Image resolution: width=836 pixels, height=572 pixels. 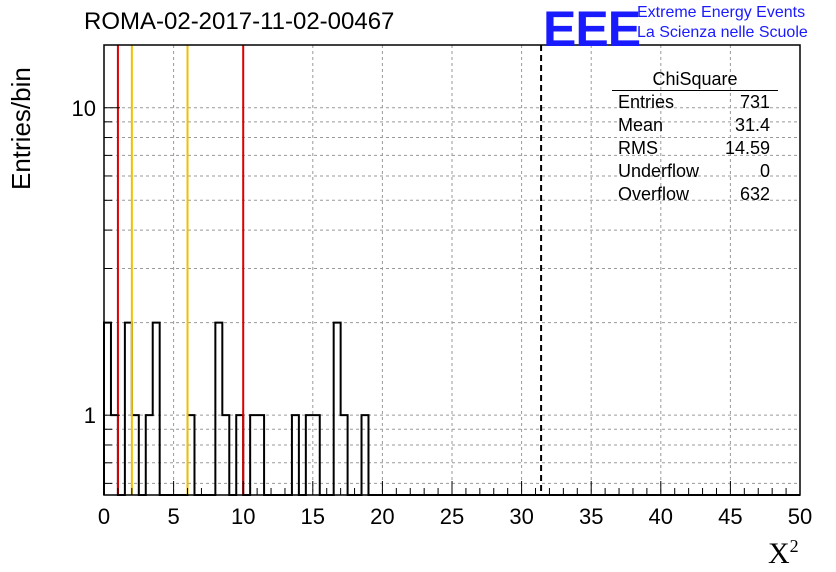 What do you see at coordinates (90, 415) in the screenshot?
I see `y-tick-label: 1` at bounding box center [90, 415].